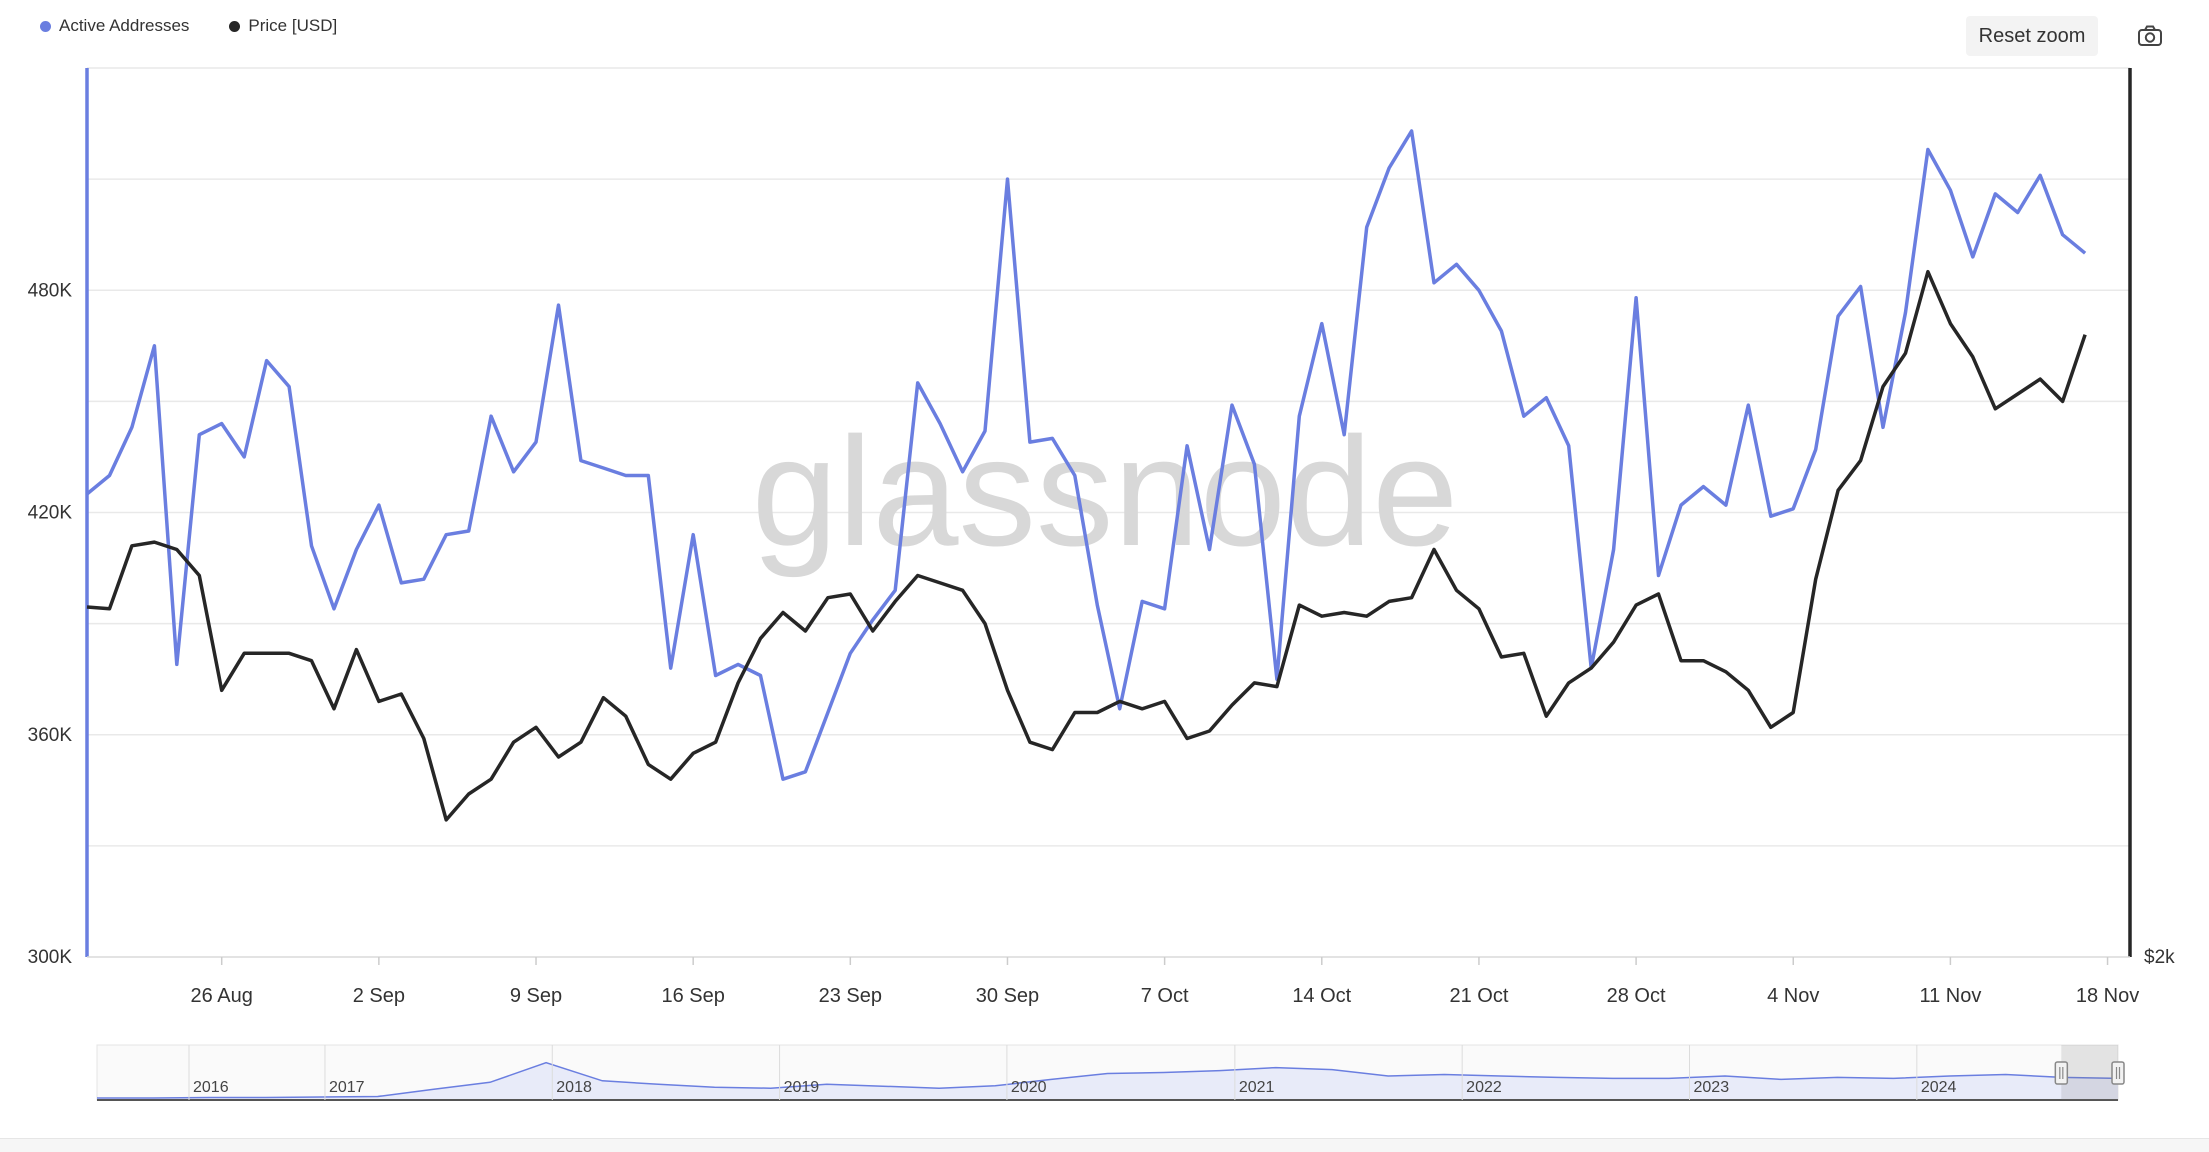 The height and width of the screenshot is (1152, 2209). Describe the element at coordinates (1257, 1087) in the screenshot. I see `navigator-year-label: 2021` at that location.